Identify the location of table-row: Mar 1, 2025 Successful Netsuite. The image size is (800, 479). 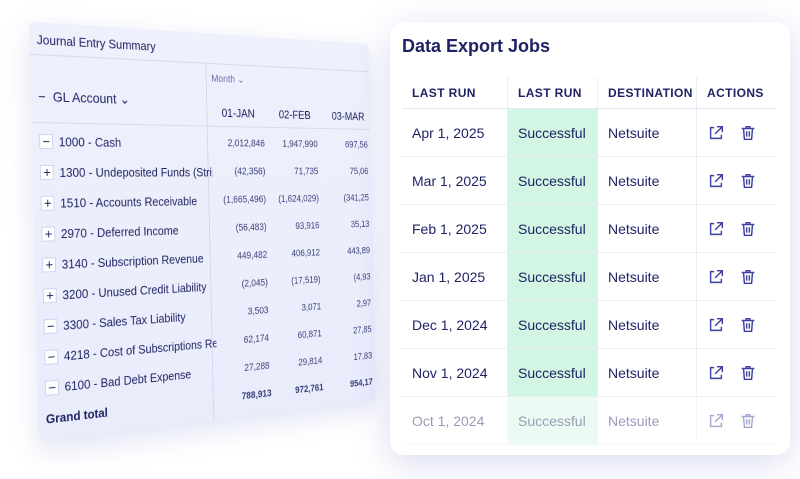
(588, 181).